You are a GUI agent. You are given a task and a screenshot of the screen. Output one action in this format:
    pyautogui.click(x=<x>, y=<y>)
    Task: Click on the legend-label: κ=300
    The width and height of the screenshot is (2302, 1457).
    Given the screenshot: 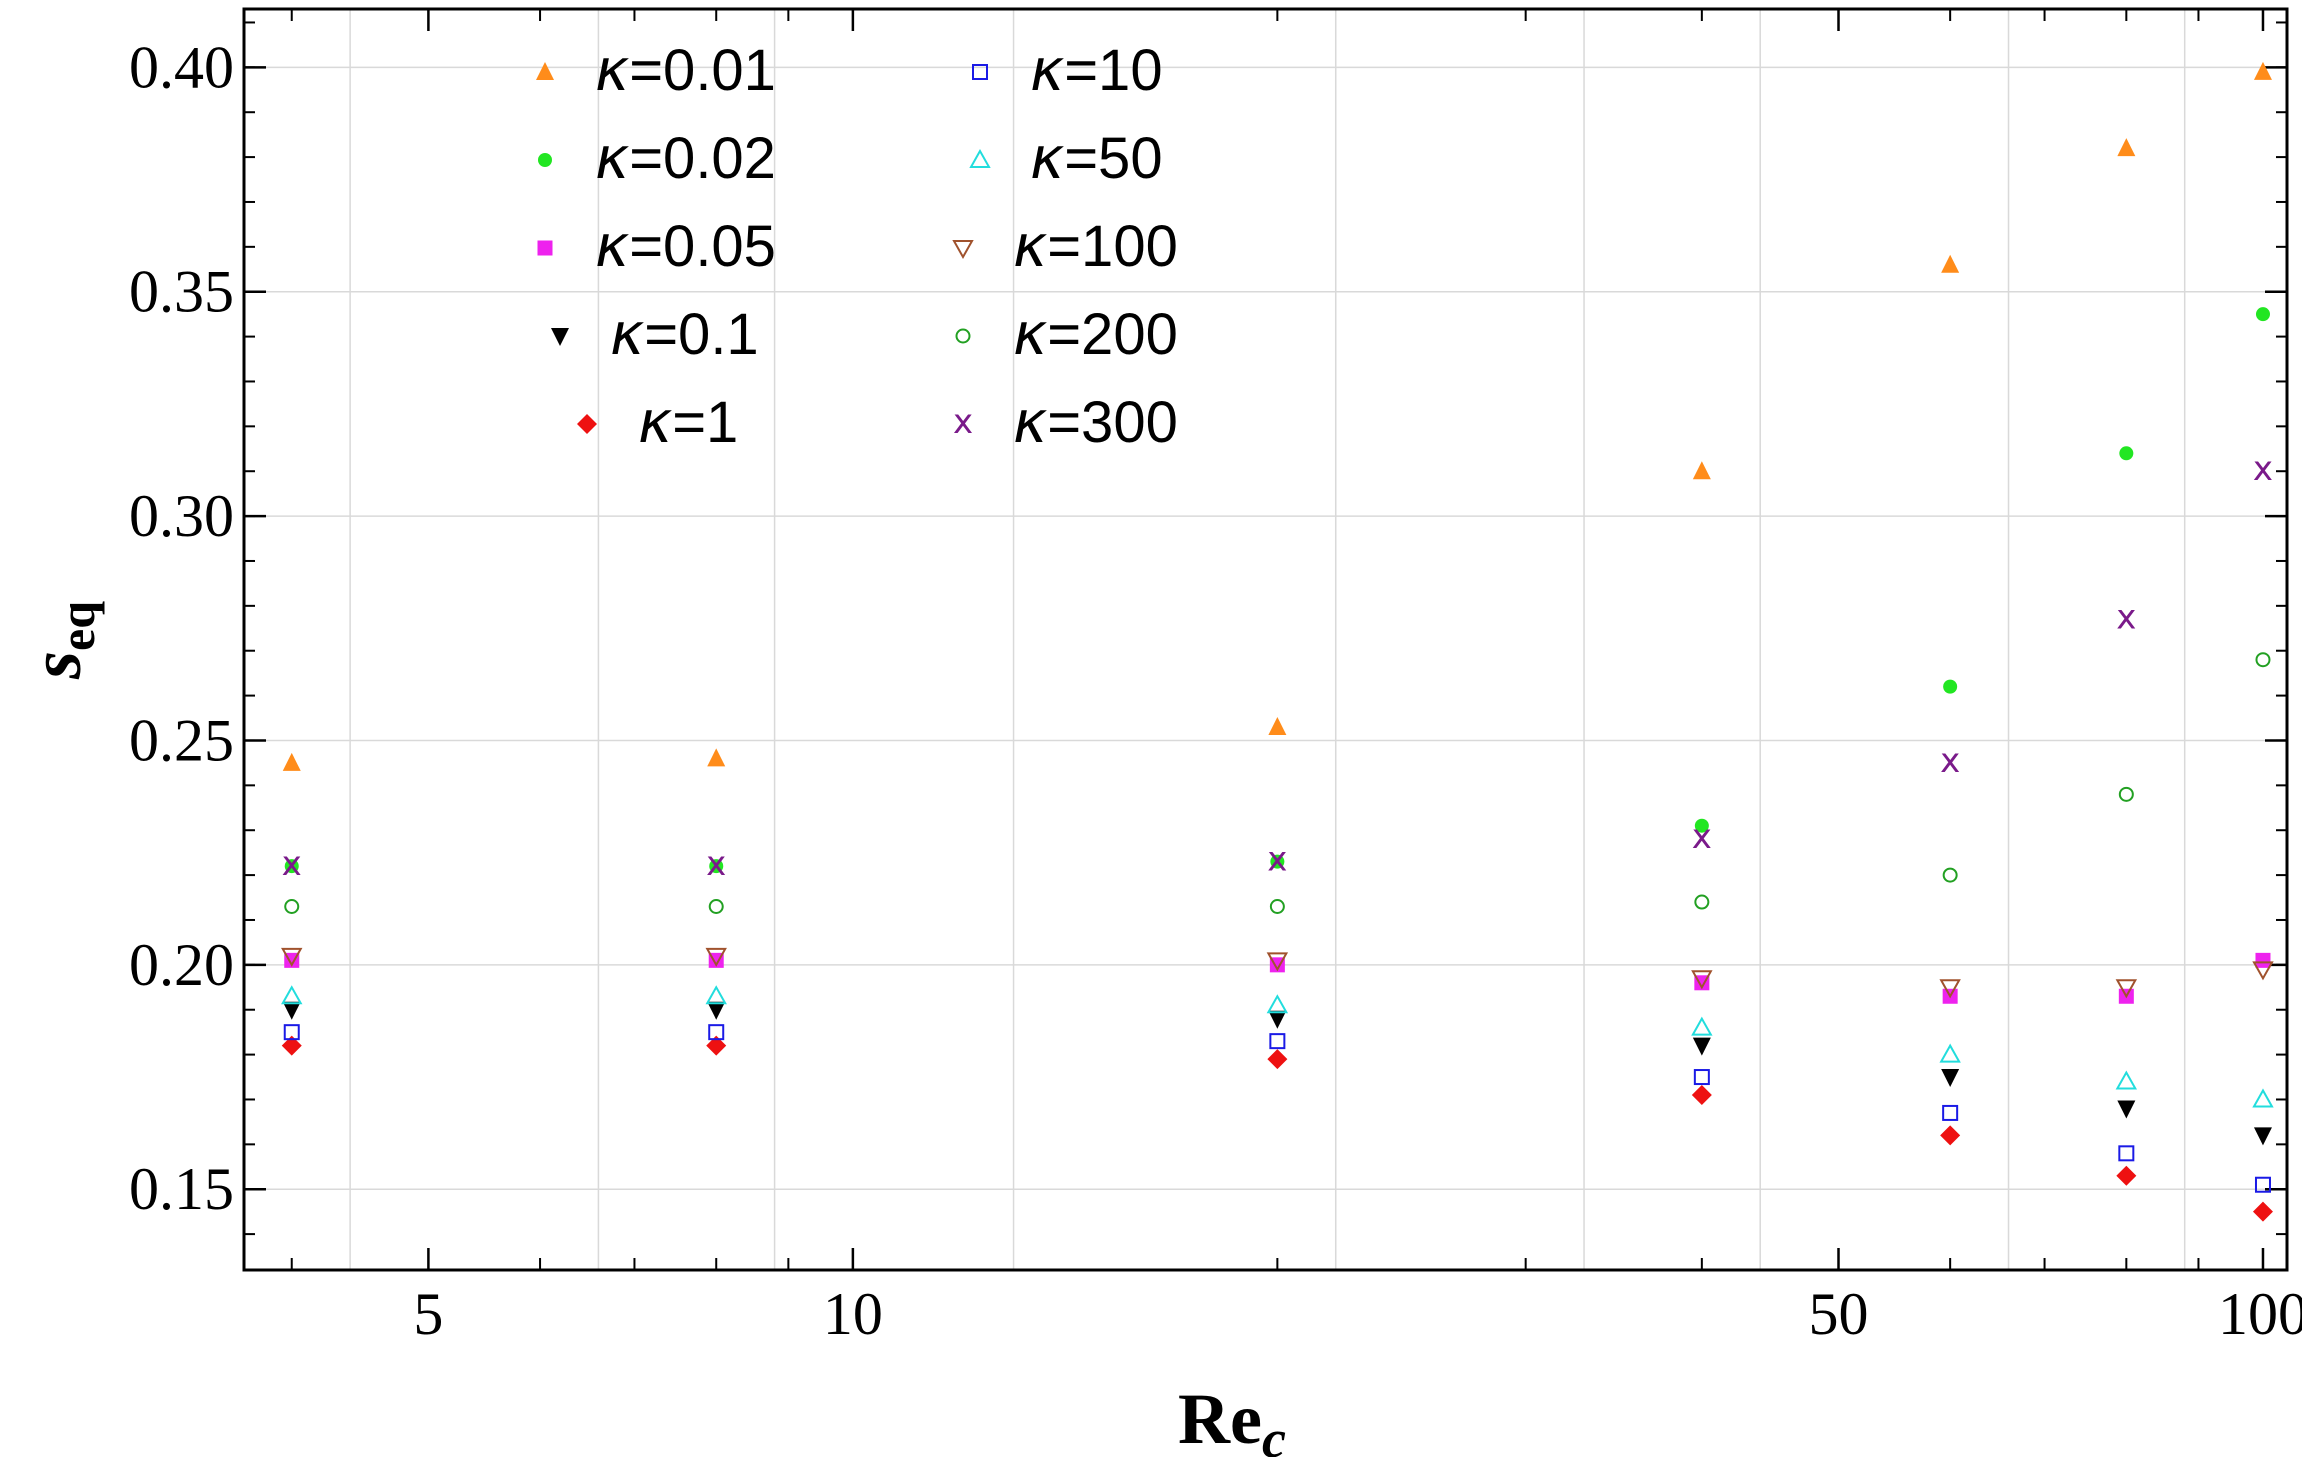 What is the action you would take?
    pyautogui.click(x=1095, y=422)
    